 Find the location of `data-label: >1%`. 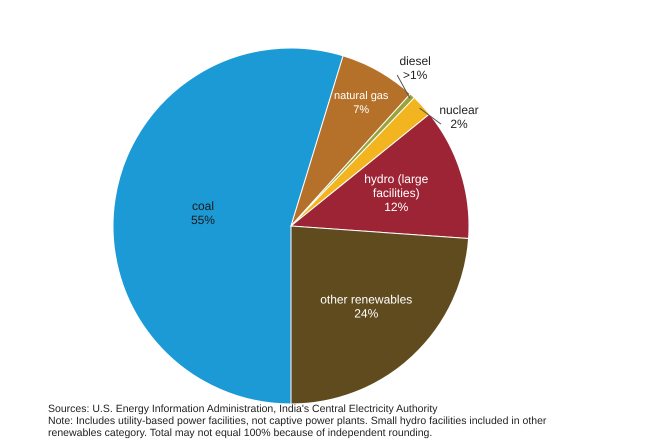

data-label: >1% is located at coordinates (415, 75).